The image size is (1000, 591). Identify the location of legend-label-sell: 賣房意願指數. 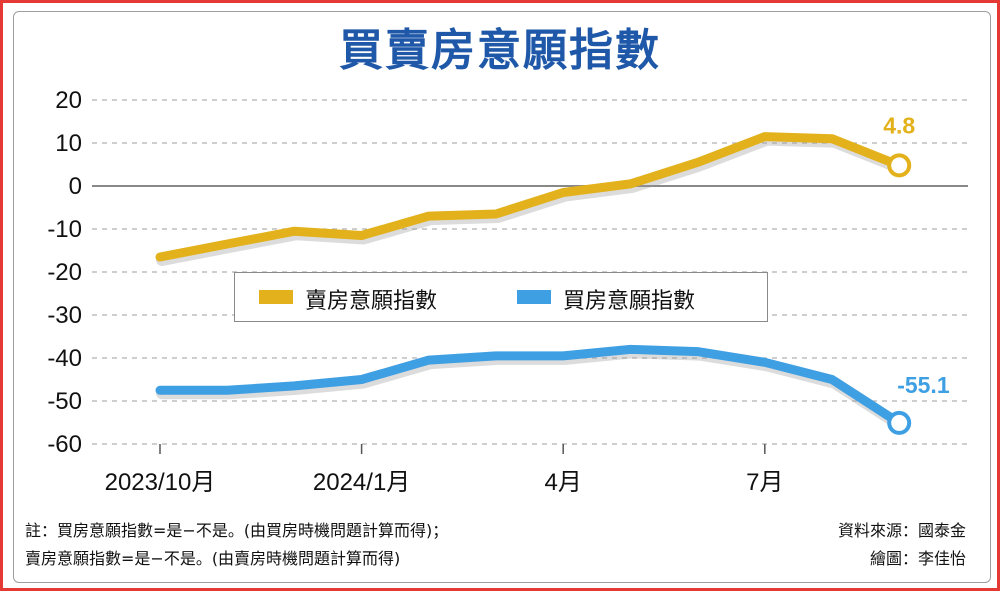
(371, 301).